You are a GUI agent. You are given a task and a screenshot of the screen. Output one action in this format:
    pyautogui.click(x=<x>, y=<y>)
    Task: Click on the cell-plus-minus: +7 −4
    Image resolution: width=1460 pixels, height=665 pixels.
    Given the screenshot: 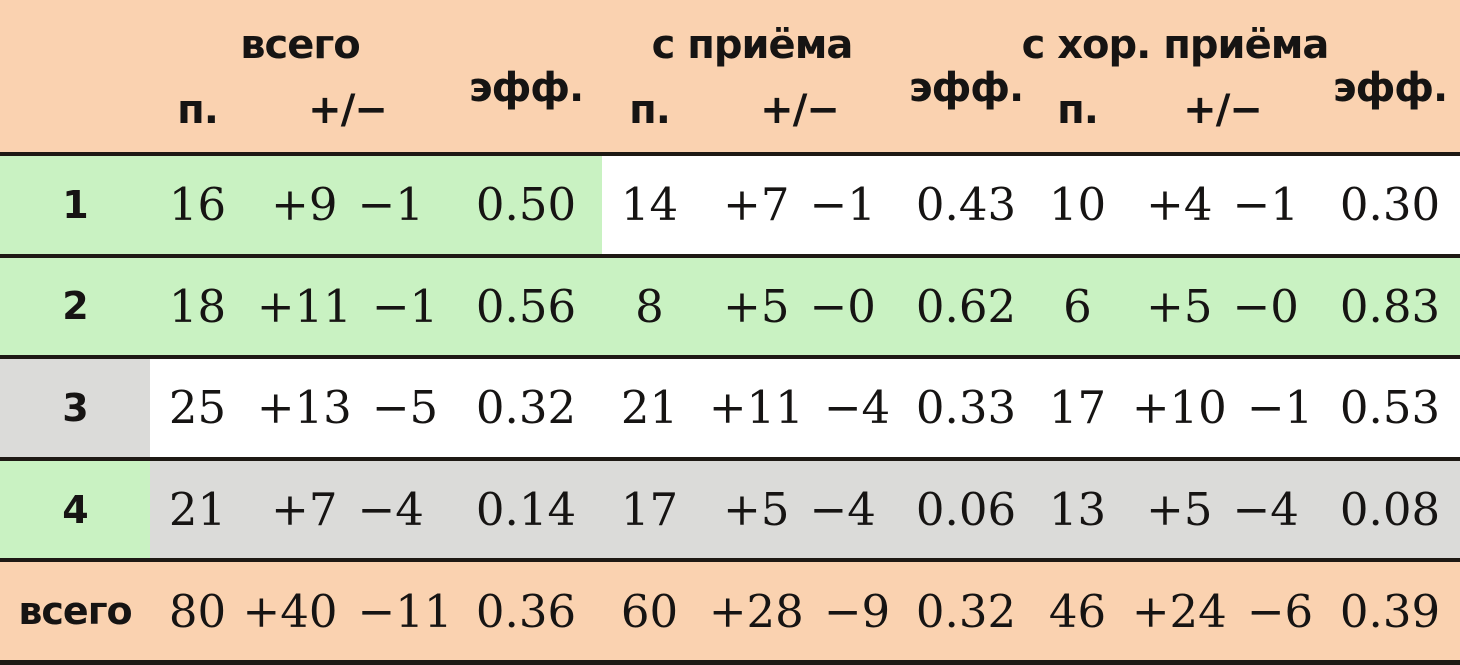 What is the action you would take?
    pyautogui.click(x=347, y=509)
    